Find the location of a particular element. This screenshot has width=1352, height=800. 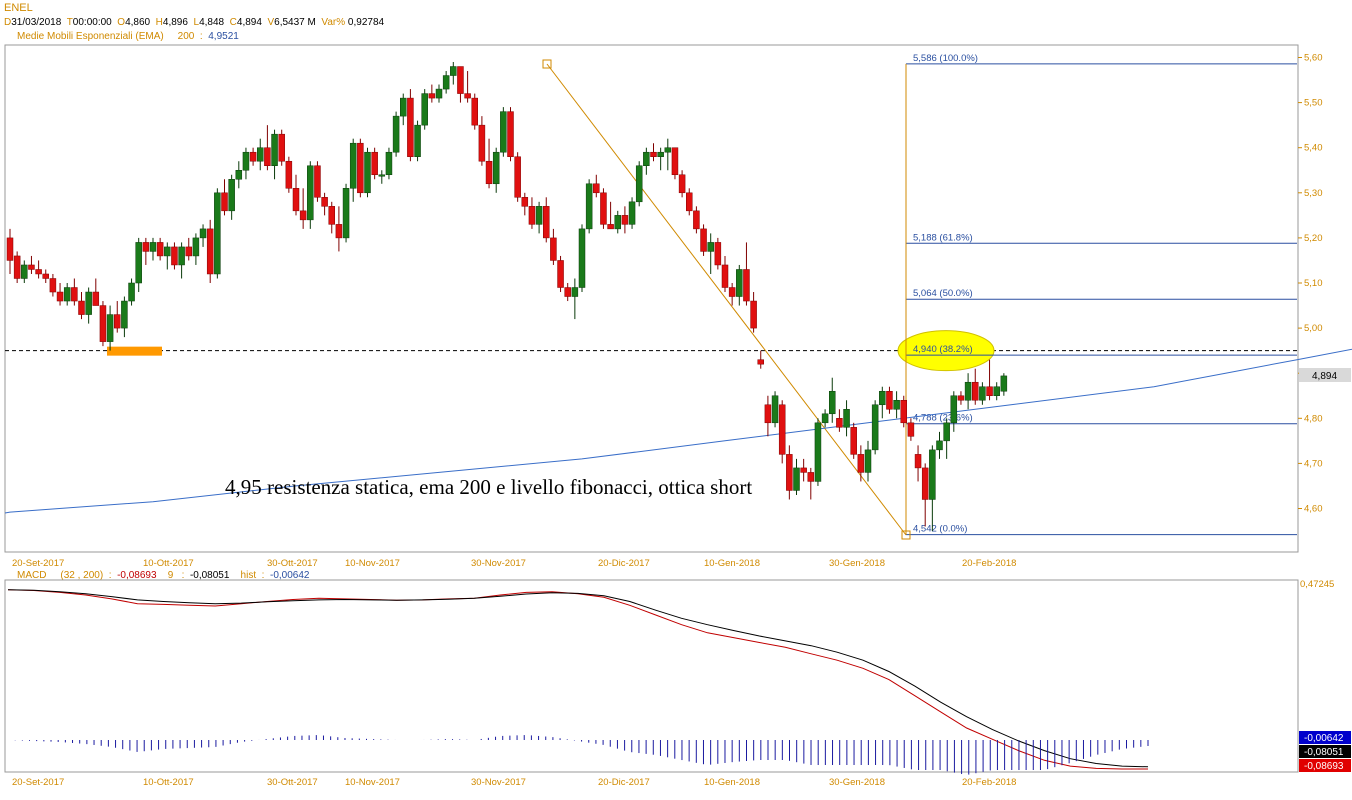

ema-label: Medie Mobili Esponenziali (EMA) is located at coordinates (90, 36).